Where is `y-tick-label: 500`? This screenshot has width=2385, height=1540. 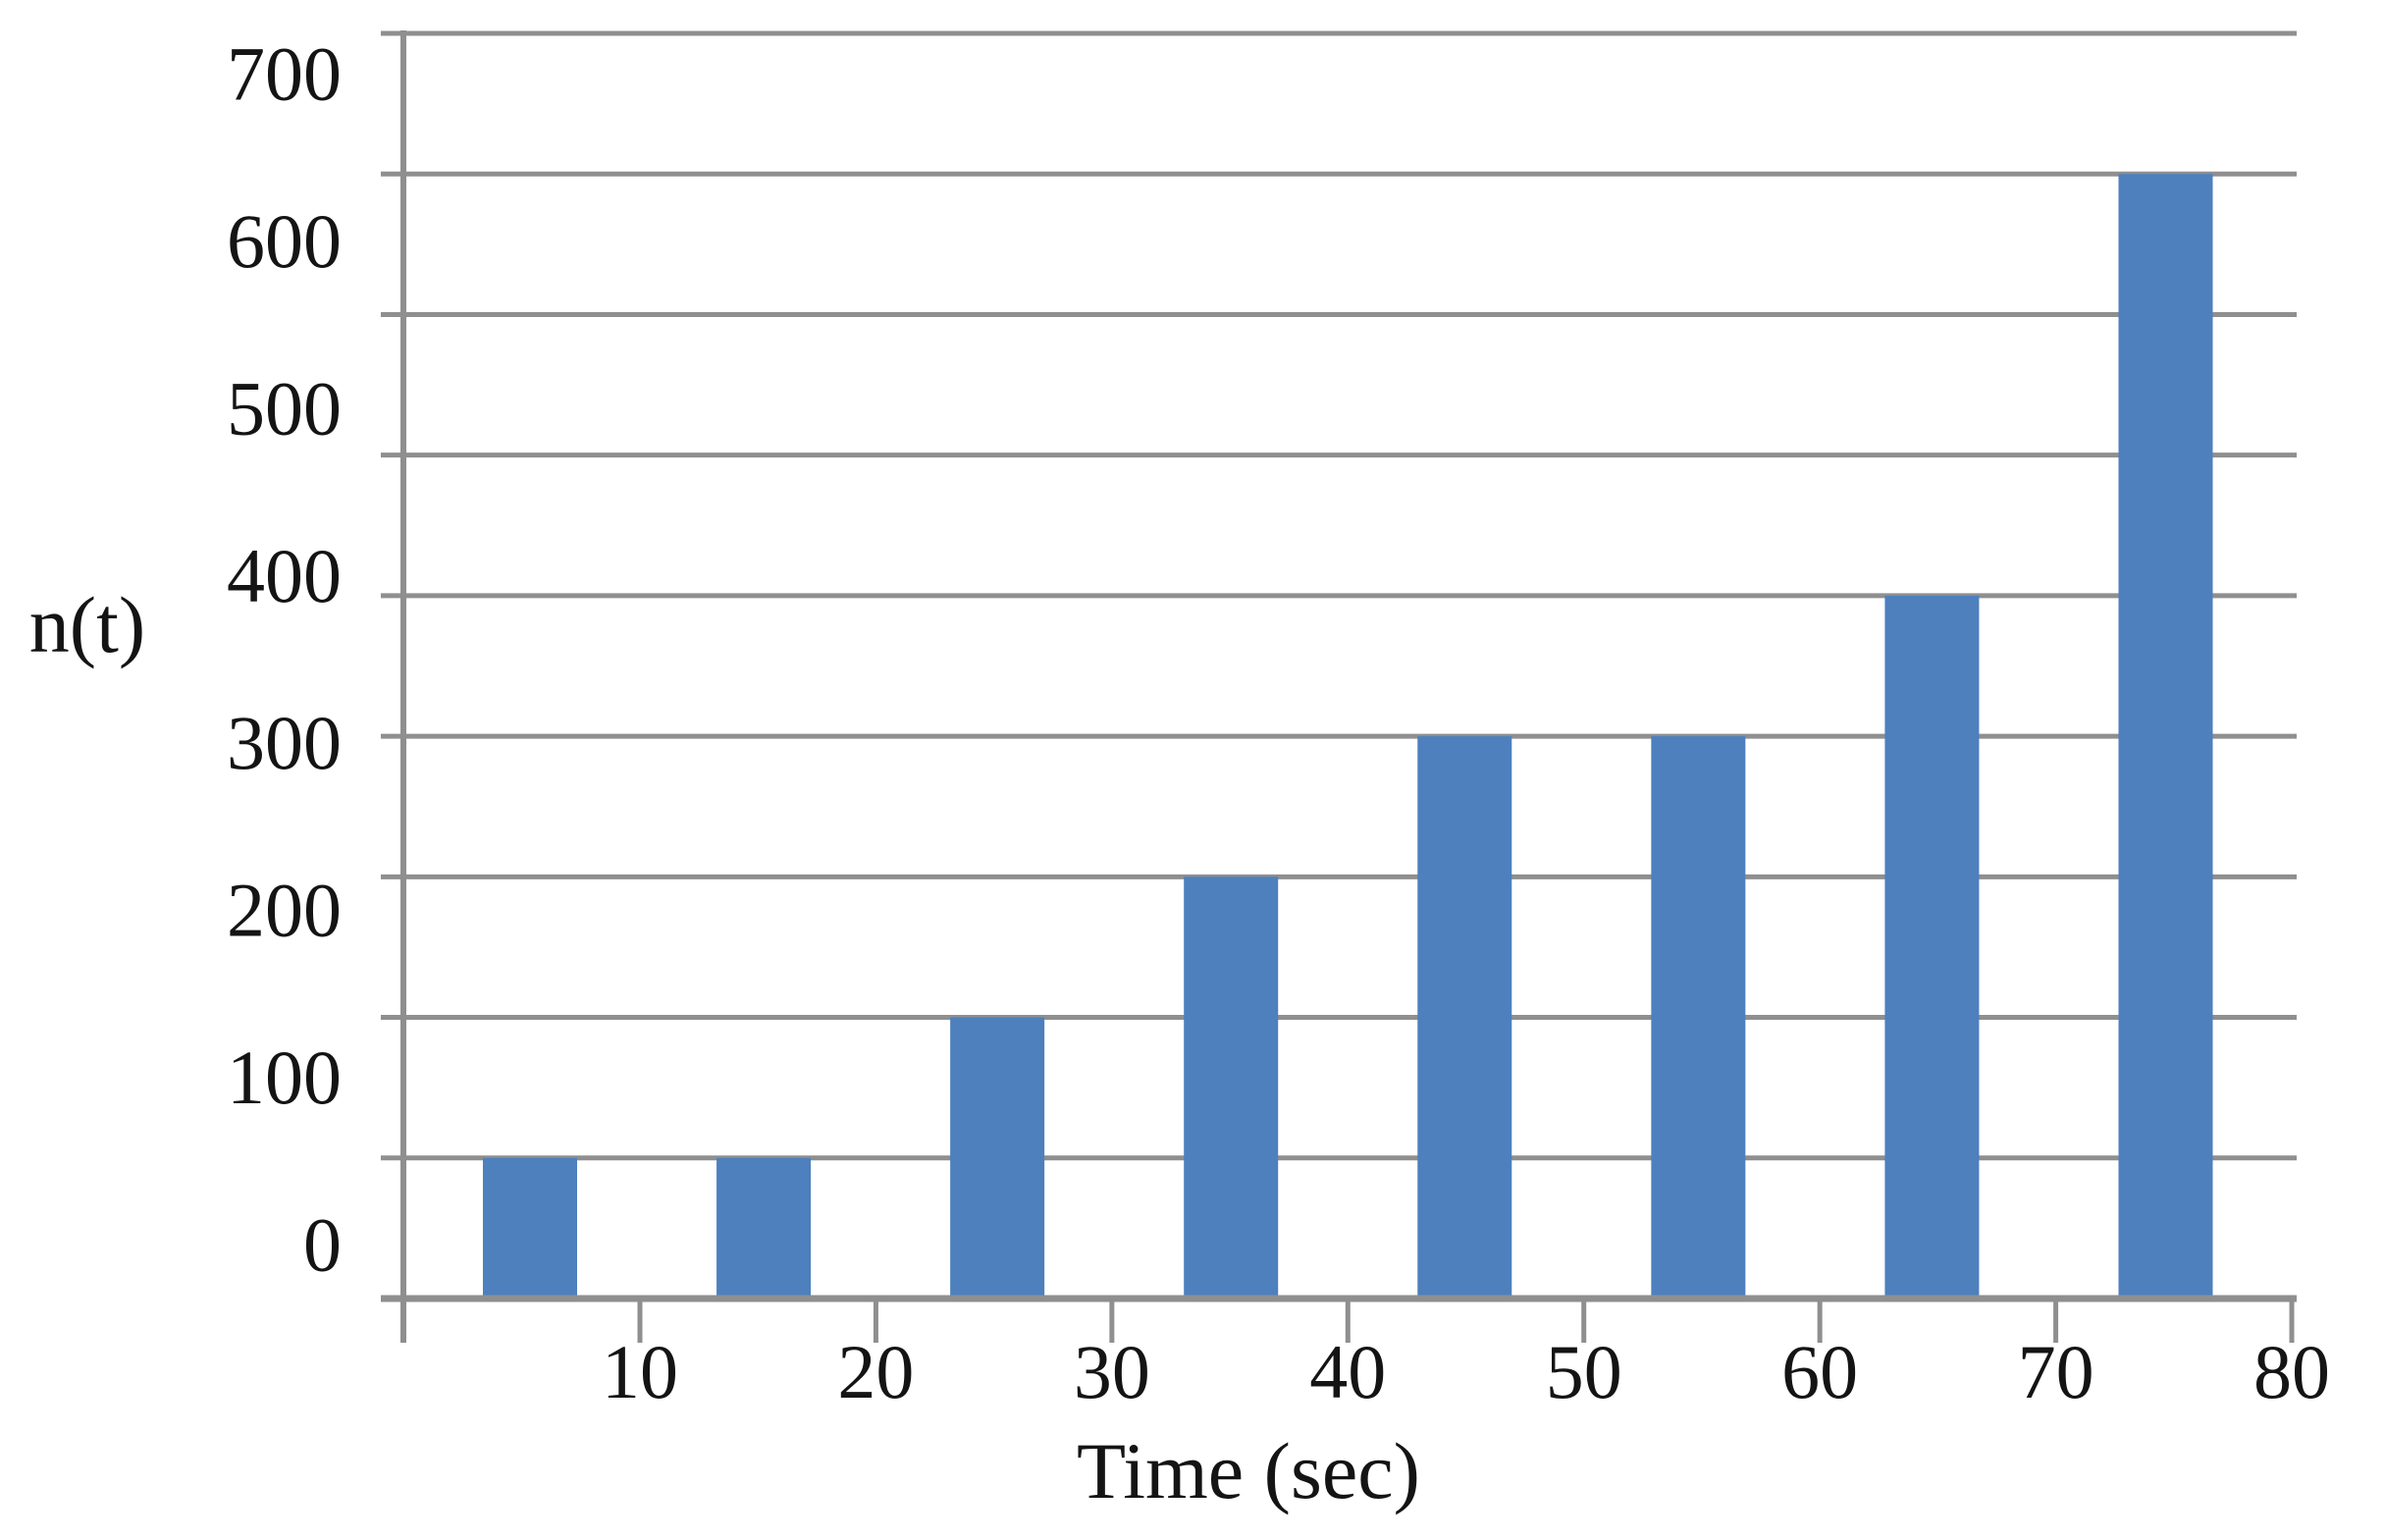
y-tick-label: 500 is located at coordinates (284, 408).